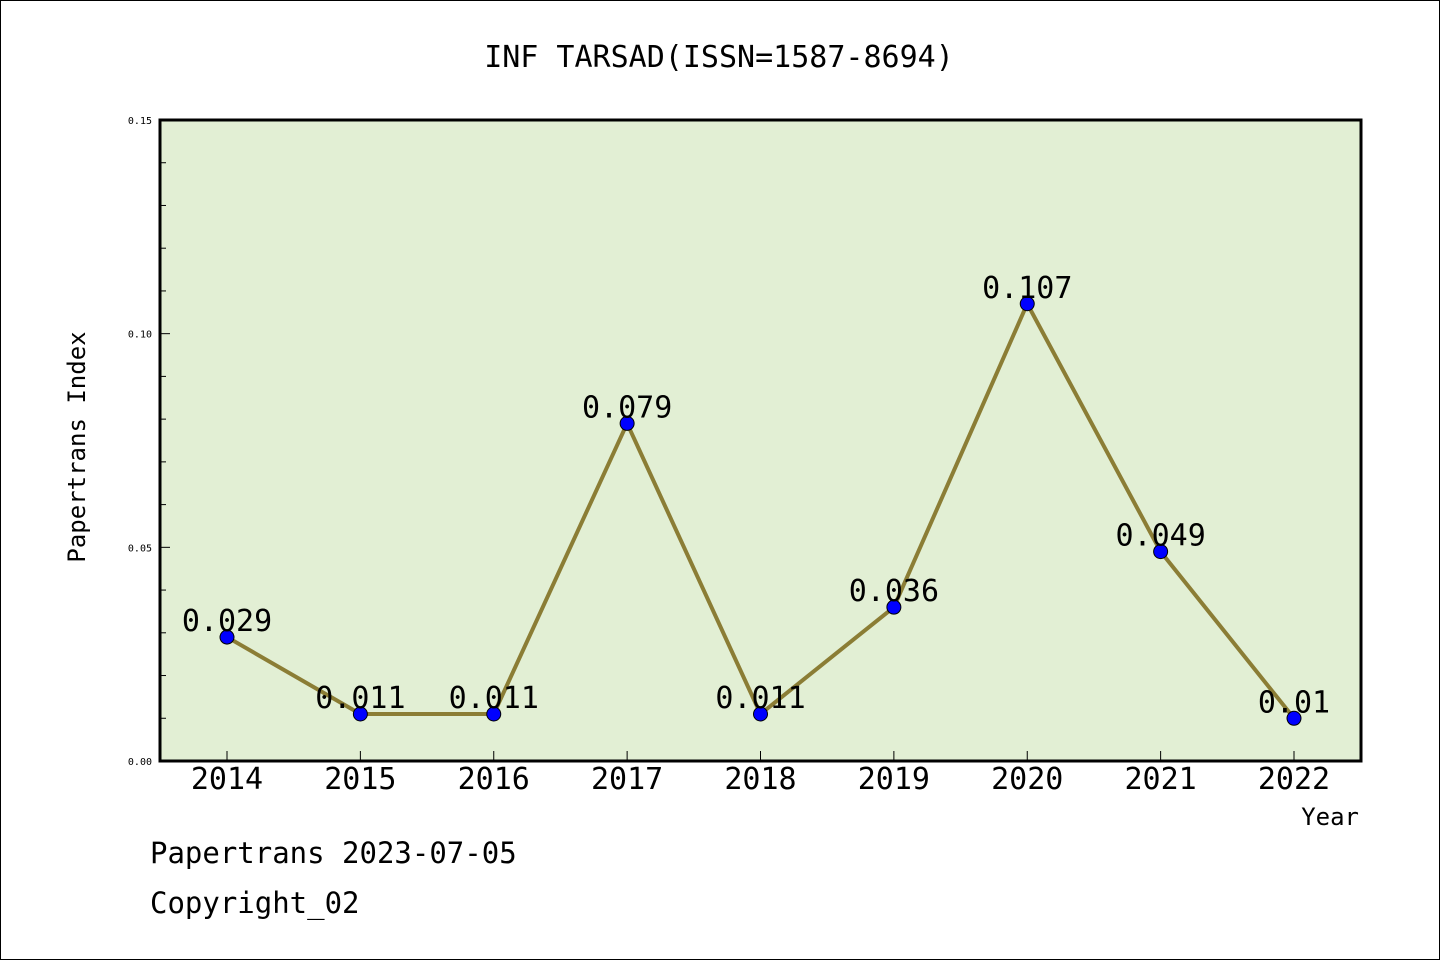 The image size is (1440, 960). I want to click on y-tick-label: 0.15, so click(140, 121).